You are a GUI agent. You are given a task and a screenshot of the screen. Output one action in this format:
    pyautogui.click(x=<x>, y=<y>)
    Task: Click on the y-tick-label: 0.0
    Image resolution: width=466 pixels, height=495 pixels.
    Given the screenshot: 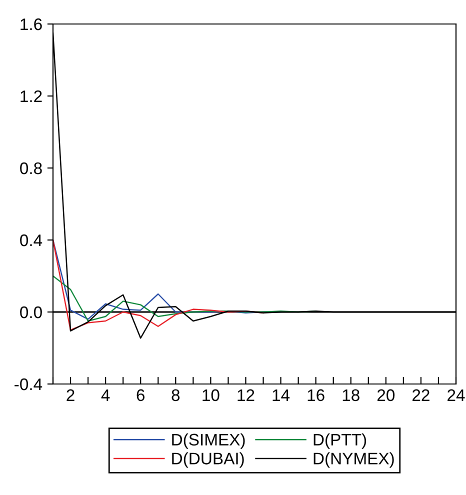 What is the action you would take?
    pyautogui.click(x=31, y=312)
    